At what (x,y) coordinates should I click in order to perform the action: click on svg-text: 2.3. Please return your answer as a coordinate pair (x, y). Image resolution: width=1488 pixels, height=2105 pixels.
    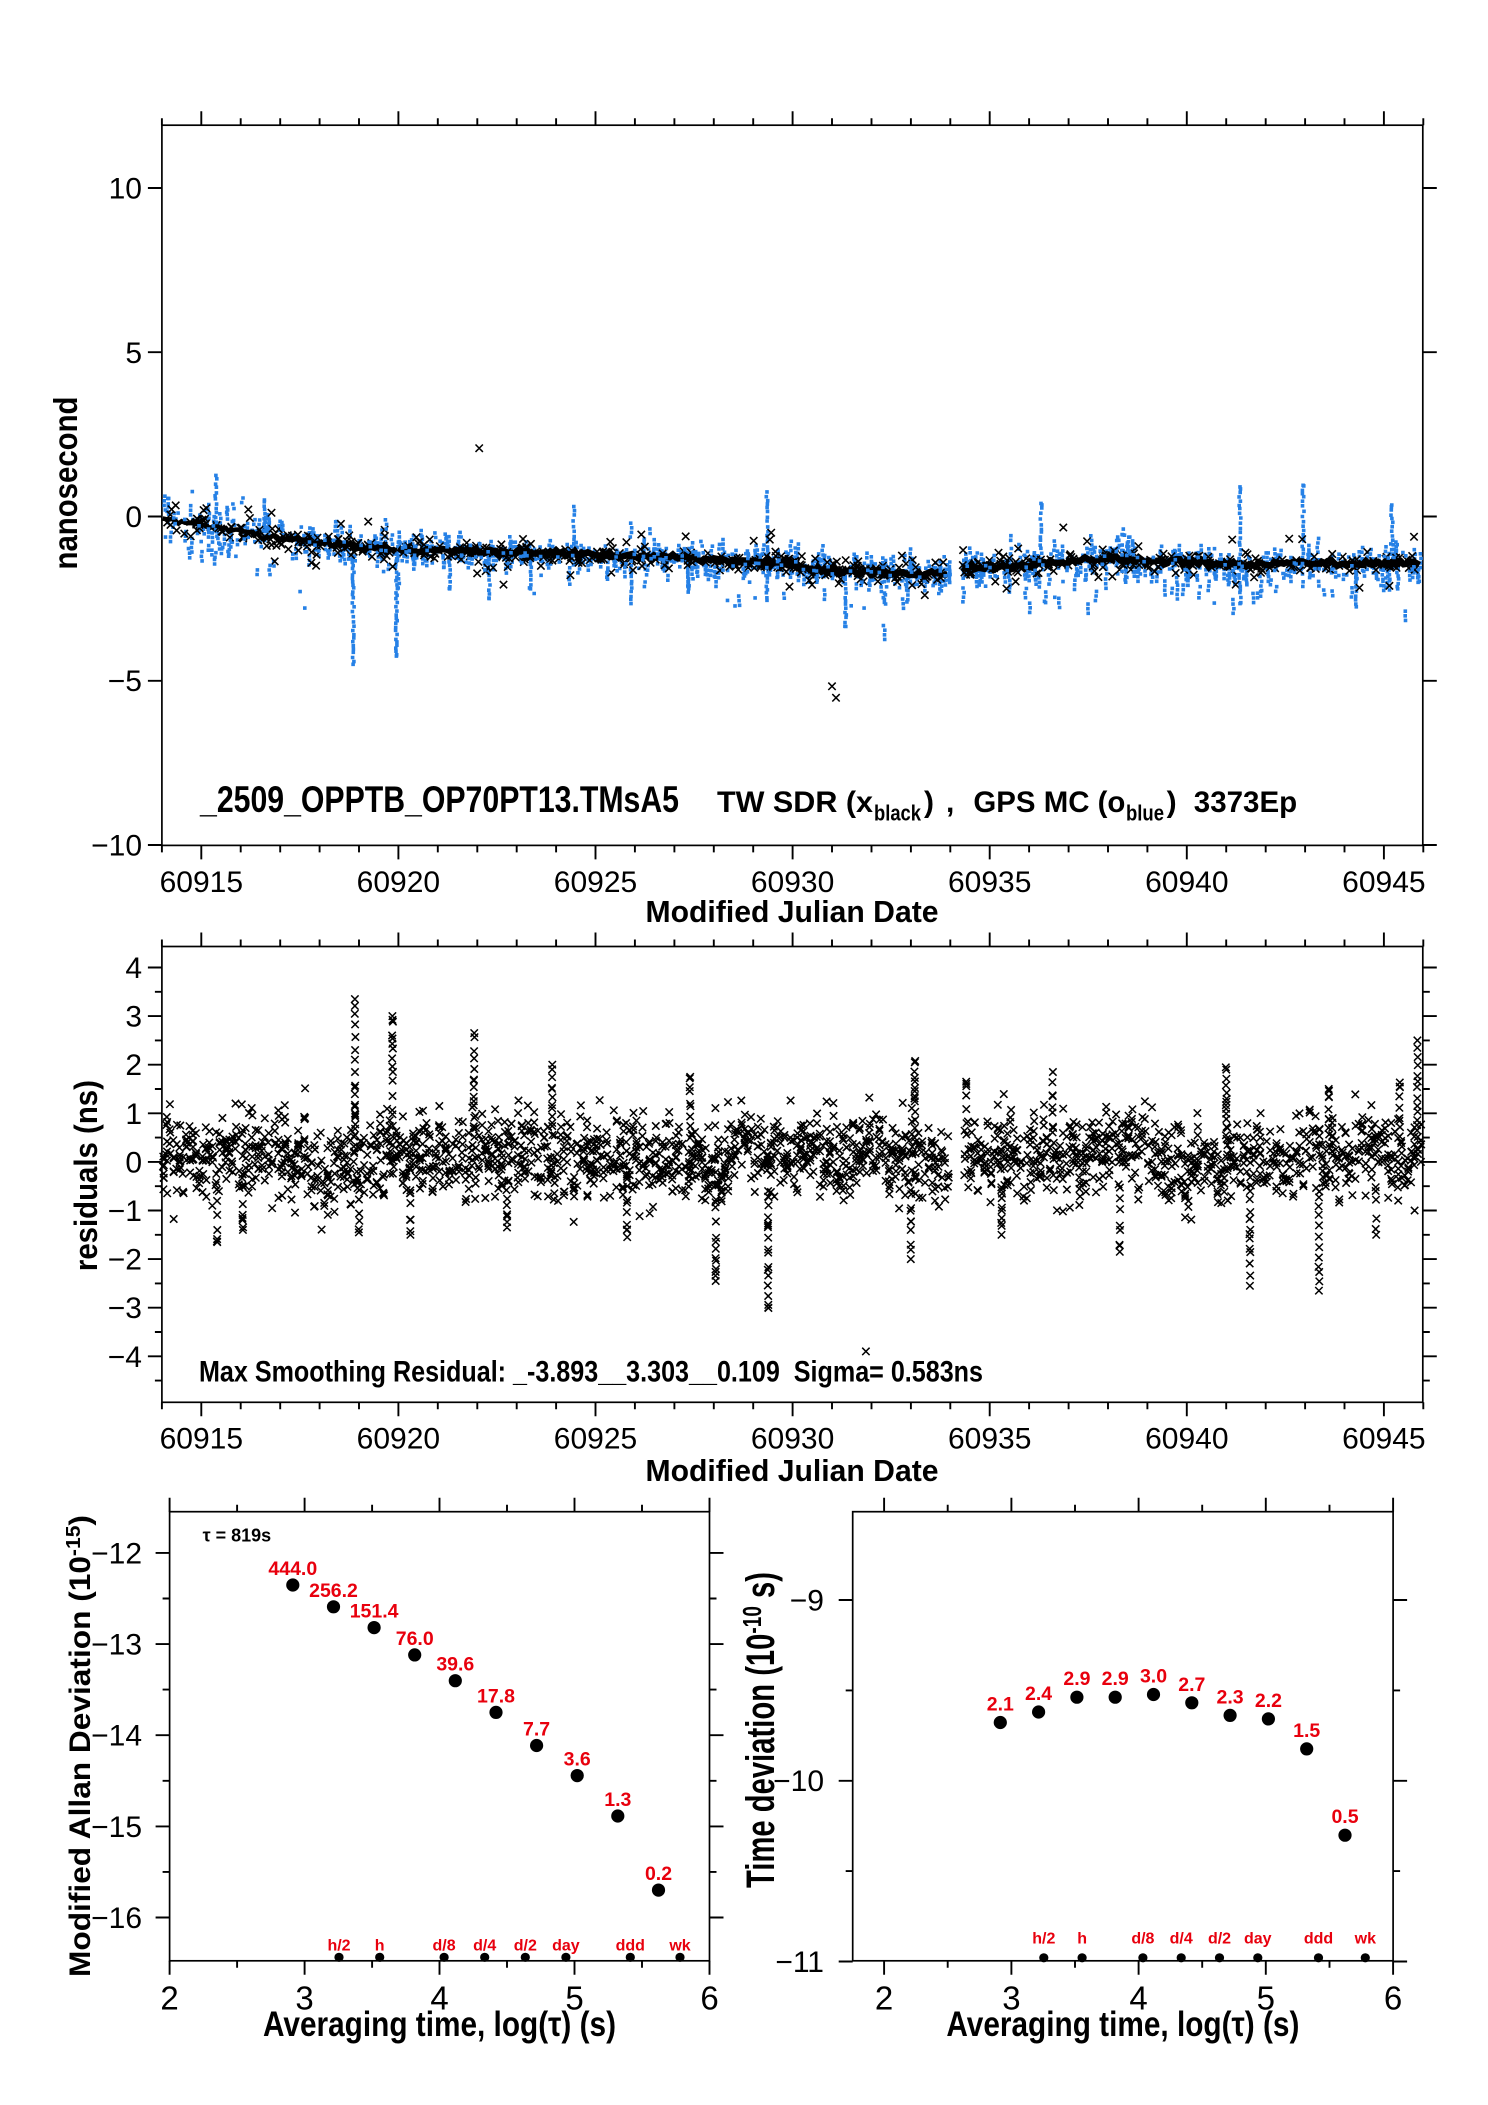
    Looking at the image, I should click on (1230, 1697).